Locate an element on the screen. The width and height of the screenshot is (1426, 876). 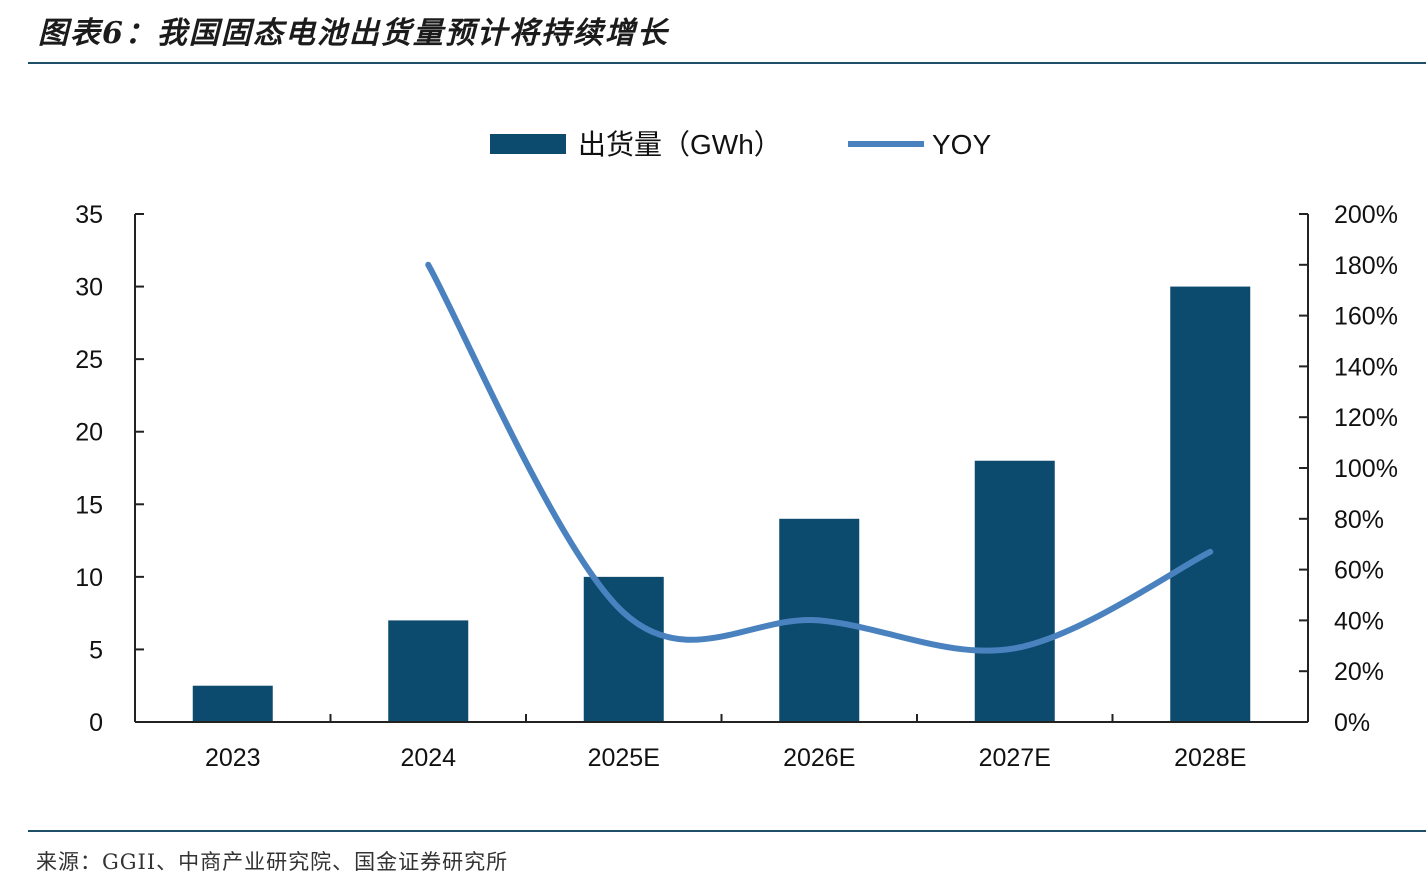
legend: 出货量（GWh） YOY is located at coordinates (740, 144).